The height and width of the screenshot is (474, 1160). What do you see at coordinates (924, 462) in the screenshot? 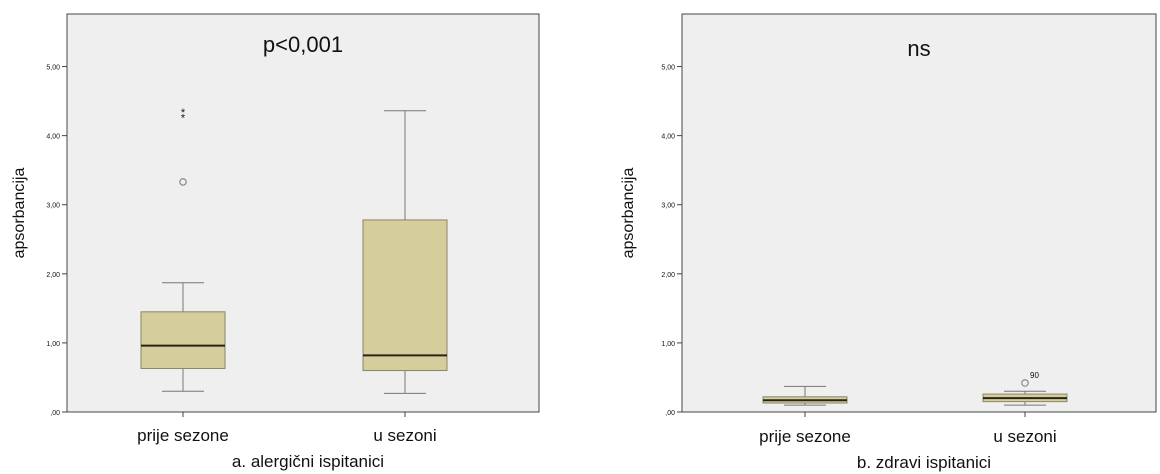
I see `x-axis-label: b. zdravi ispitanici` at bounding box center [924, 462].